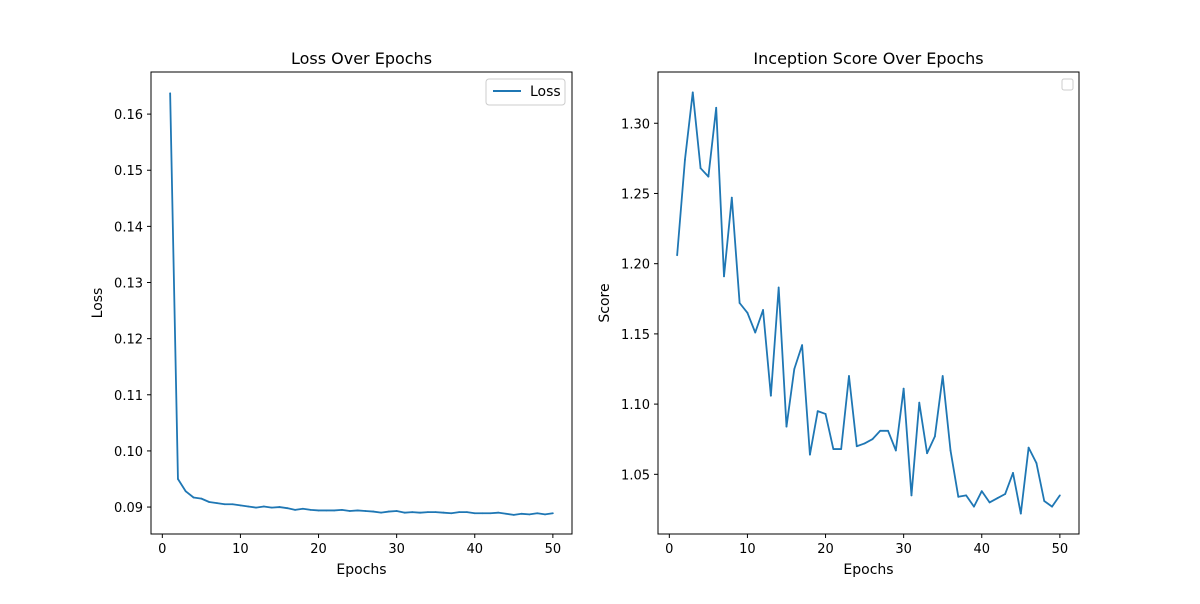 The image size is (1200, 604). Describe the element at coordinates (396, 549) in the screenshot. I see `loss-x-tick-label: 30` at that location.